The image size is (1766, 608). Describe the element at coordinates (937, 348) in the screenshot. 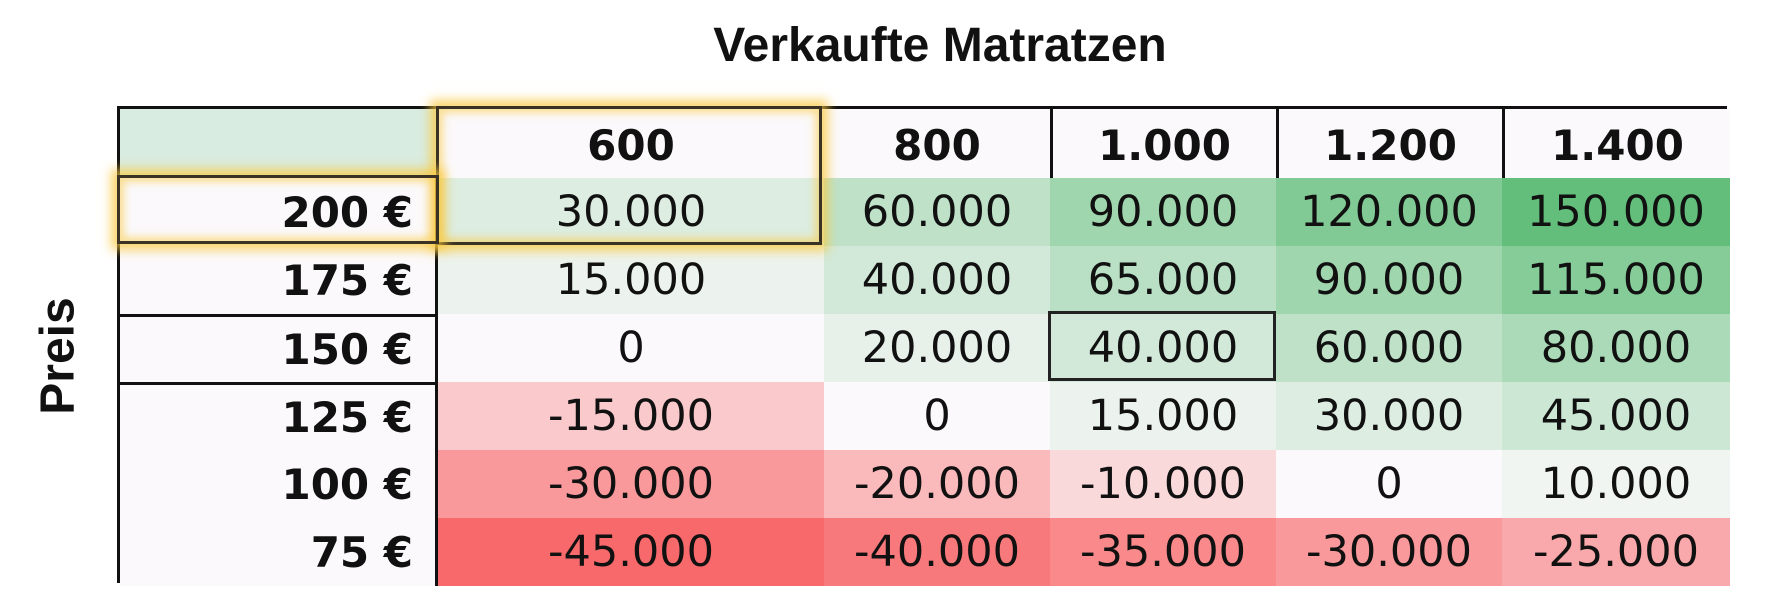

I see `heatmap-cell: 20.000` at that location.